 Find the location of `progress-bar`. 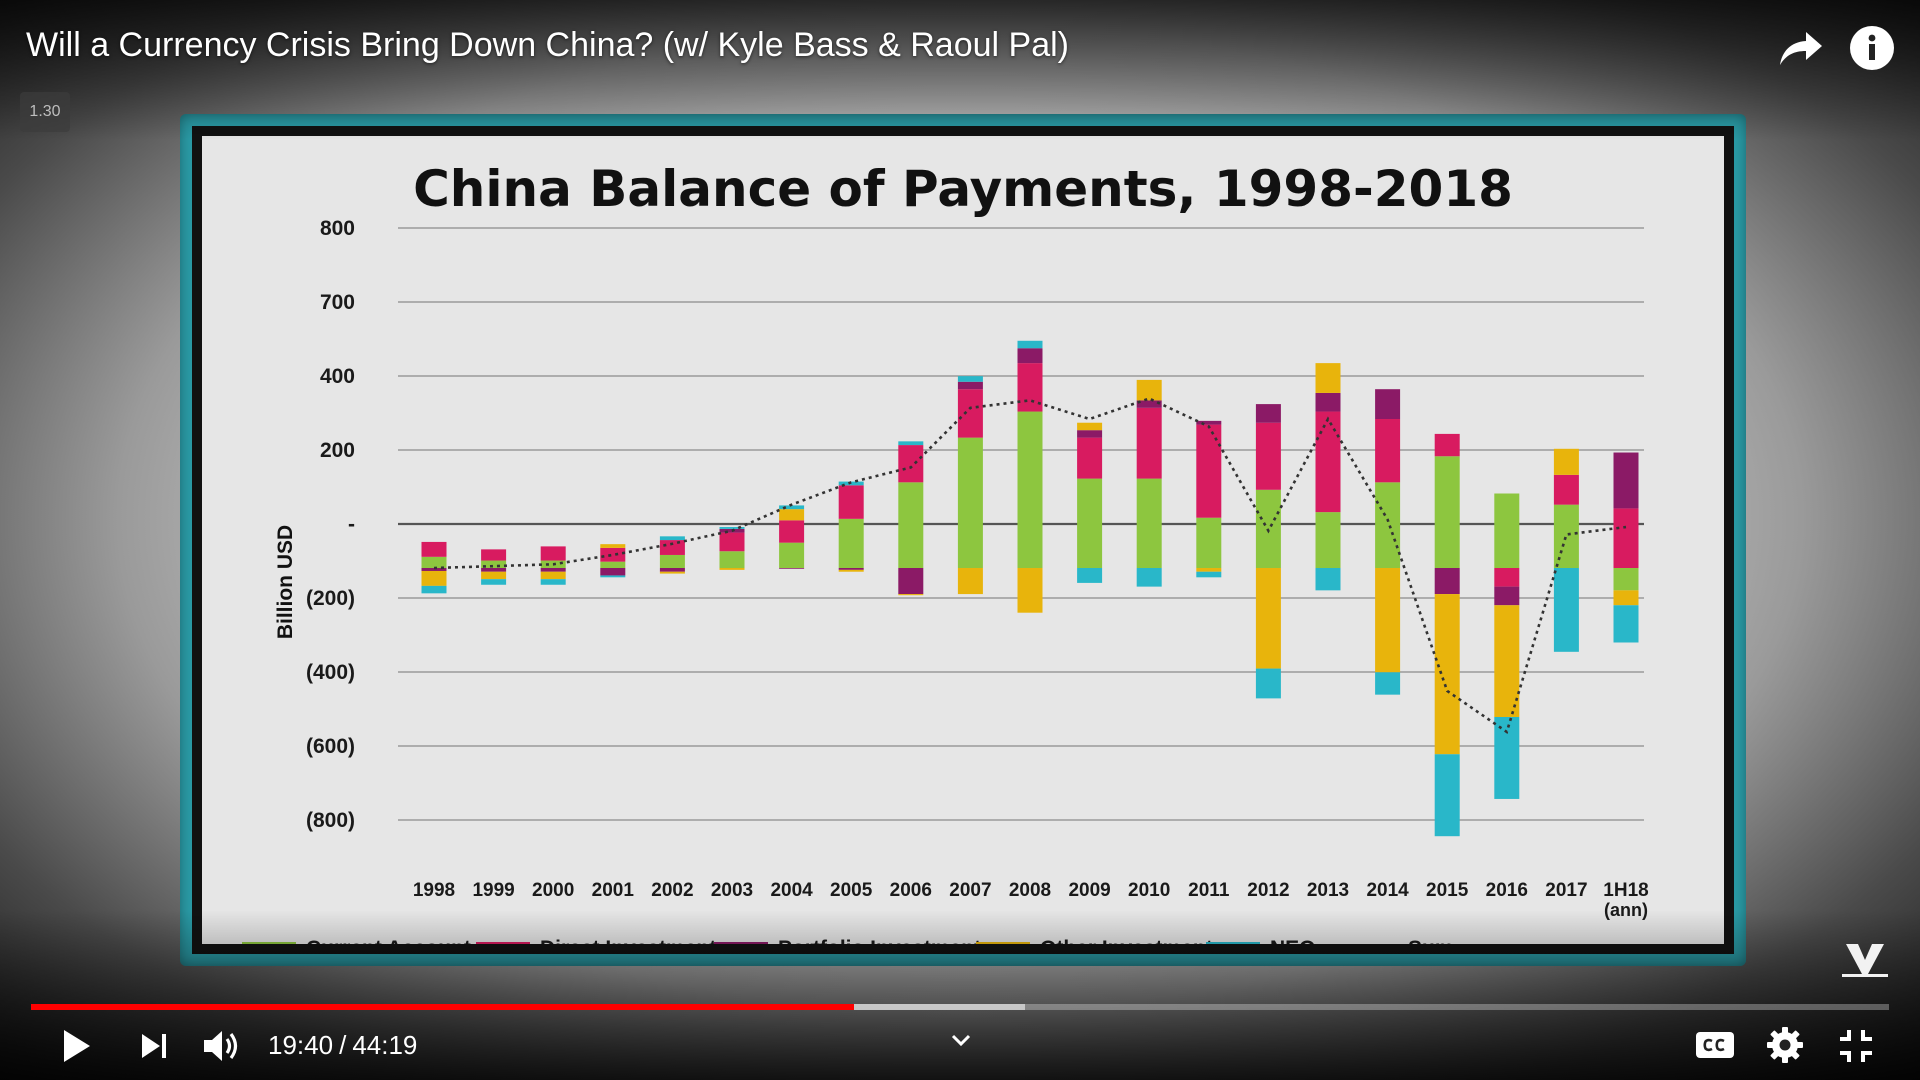

progress-bar is located at coordinates (960, 1007).